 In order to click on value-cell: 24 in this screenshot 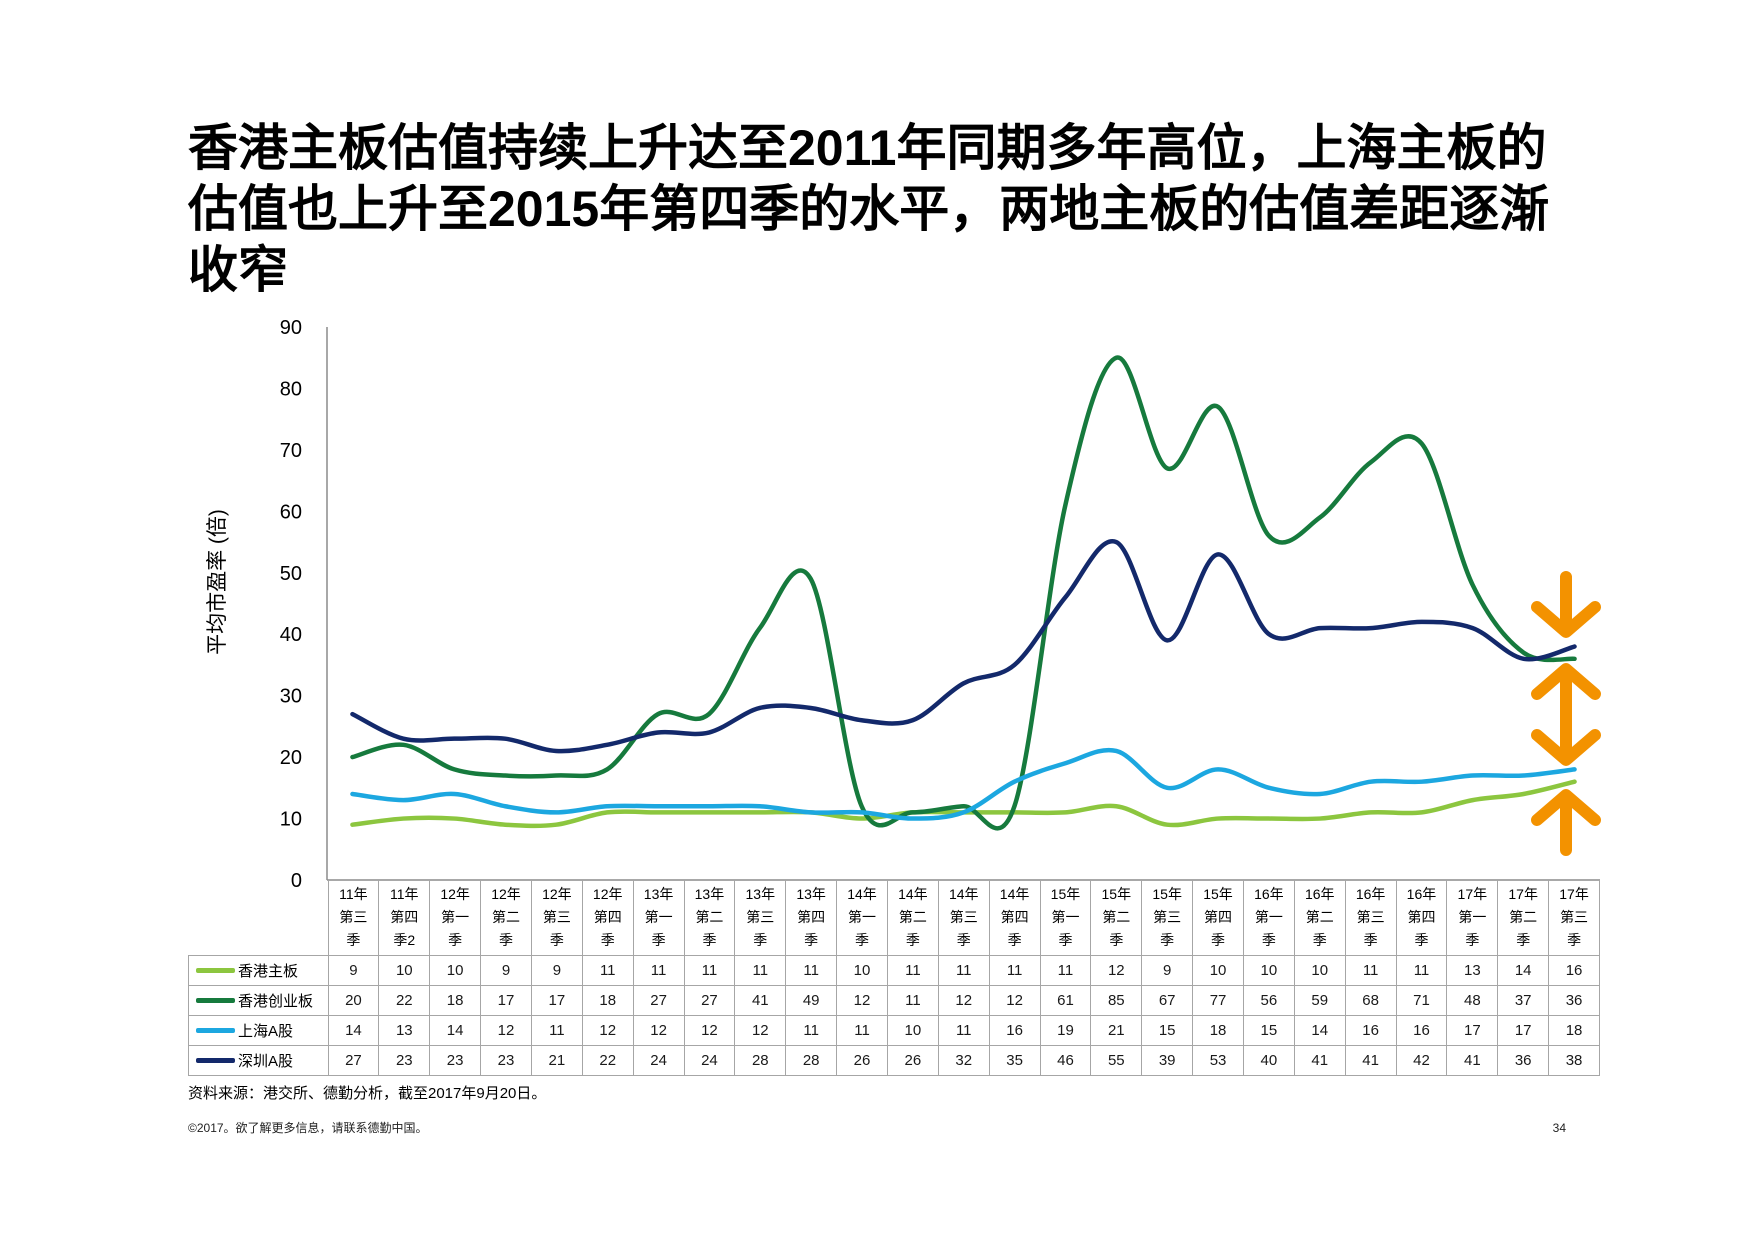, I will do `click(709, 1060)`.